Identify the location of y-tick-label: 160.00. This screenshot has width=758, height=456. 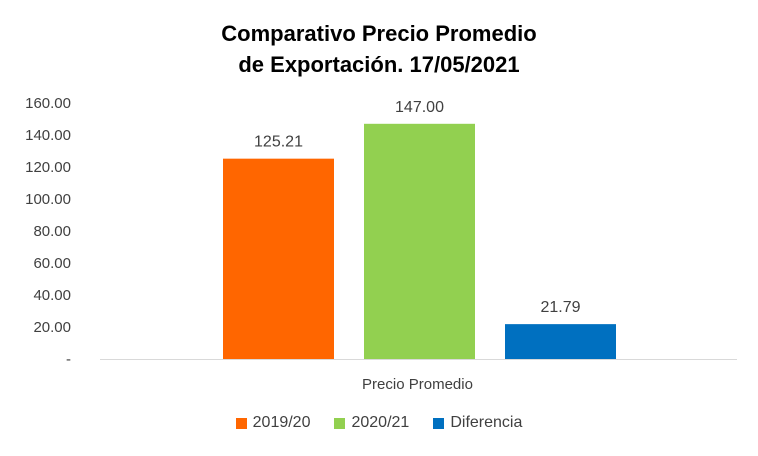
(48, 103).